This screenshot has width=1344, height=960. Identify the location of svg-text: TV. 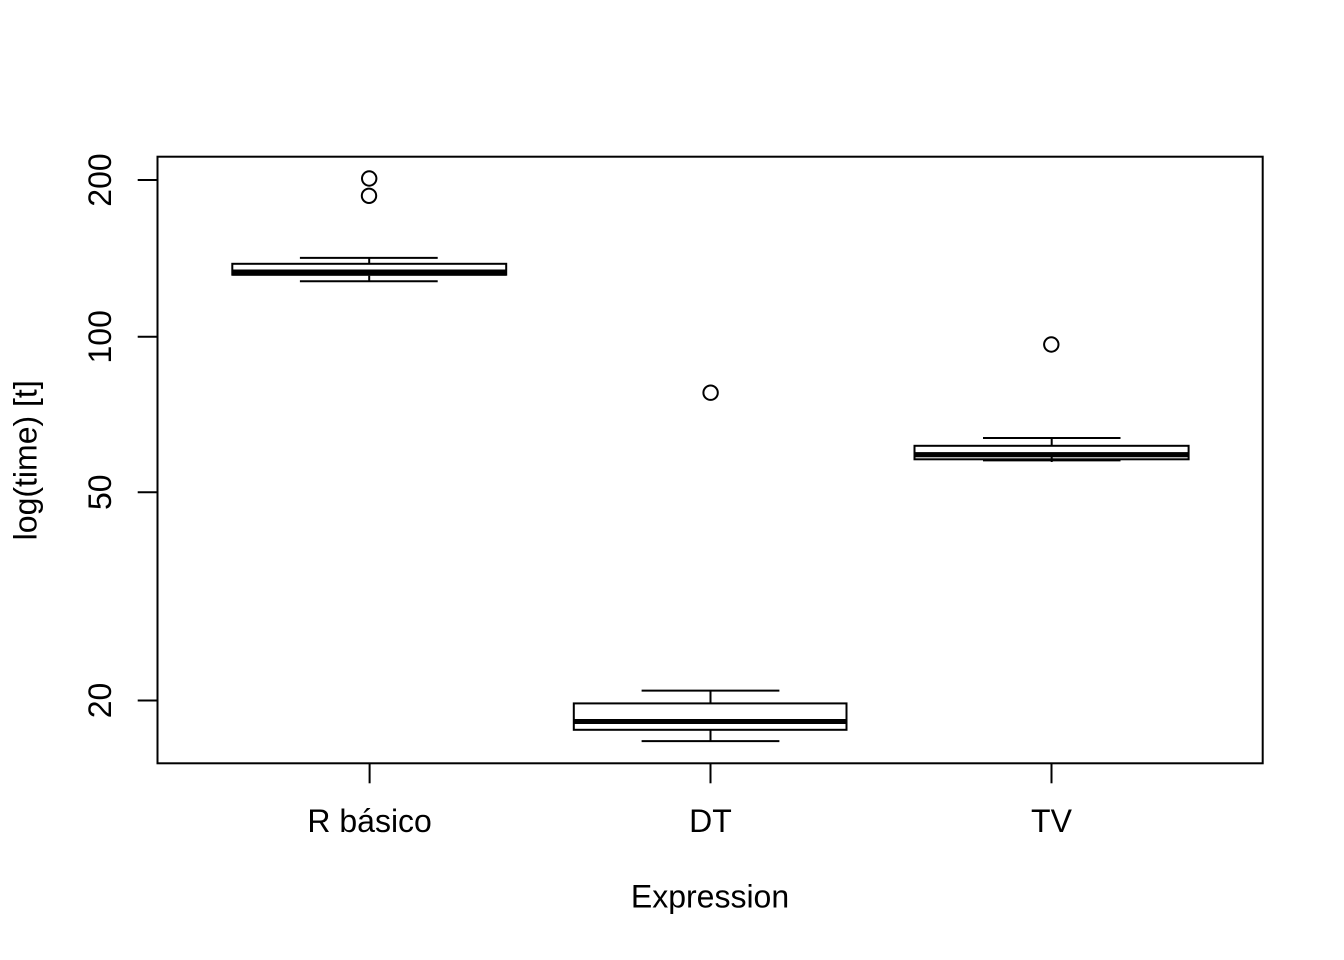
(1052, 821).